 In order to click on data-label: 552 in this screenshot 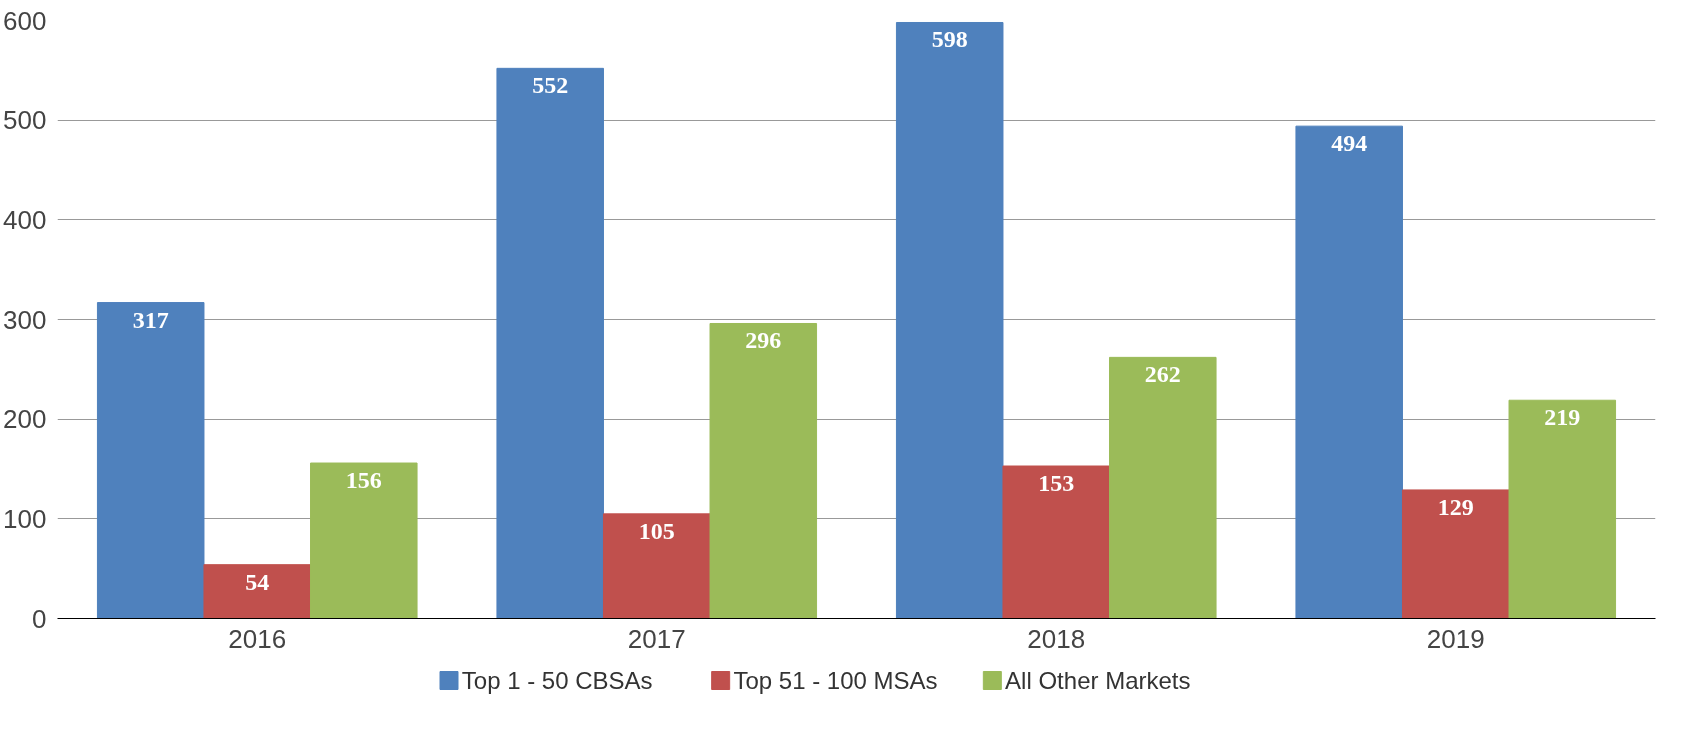, I will do `click(550, 85)`.